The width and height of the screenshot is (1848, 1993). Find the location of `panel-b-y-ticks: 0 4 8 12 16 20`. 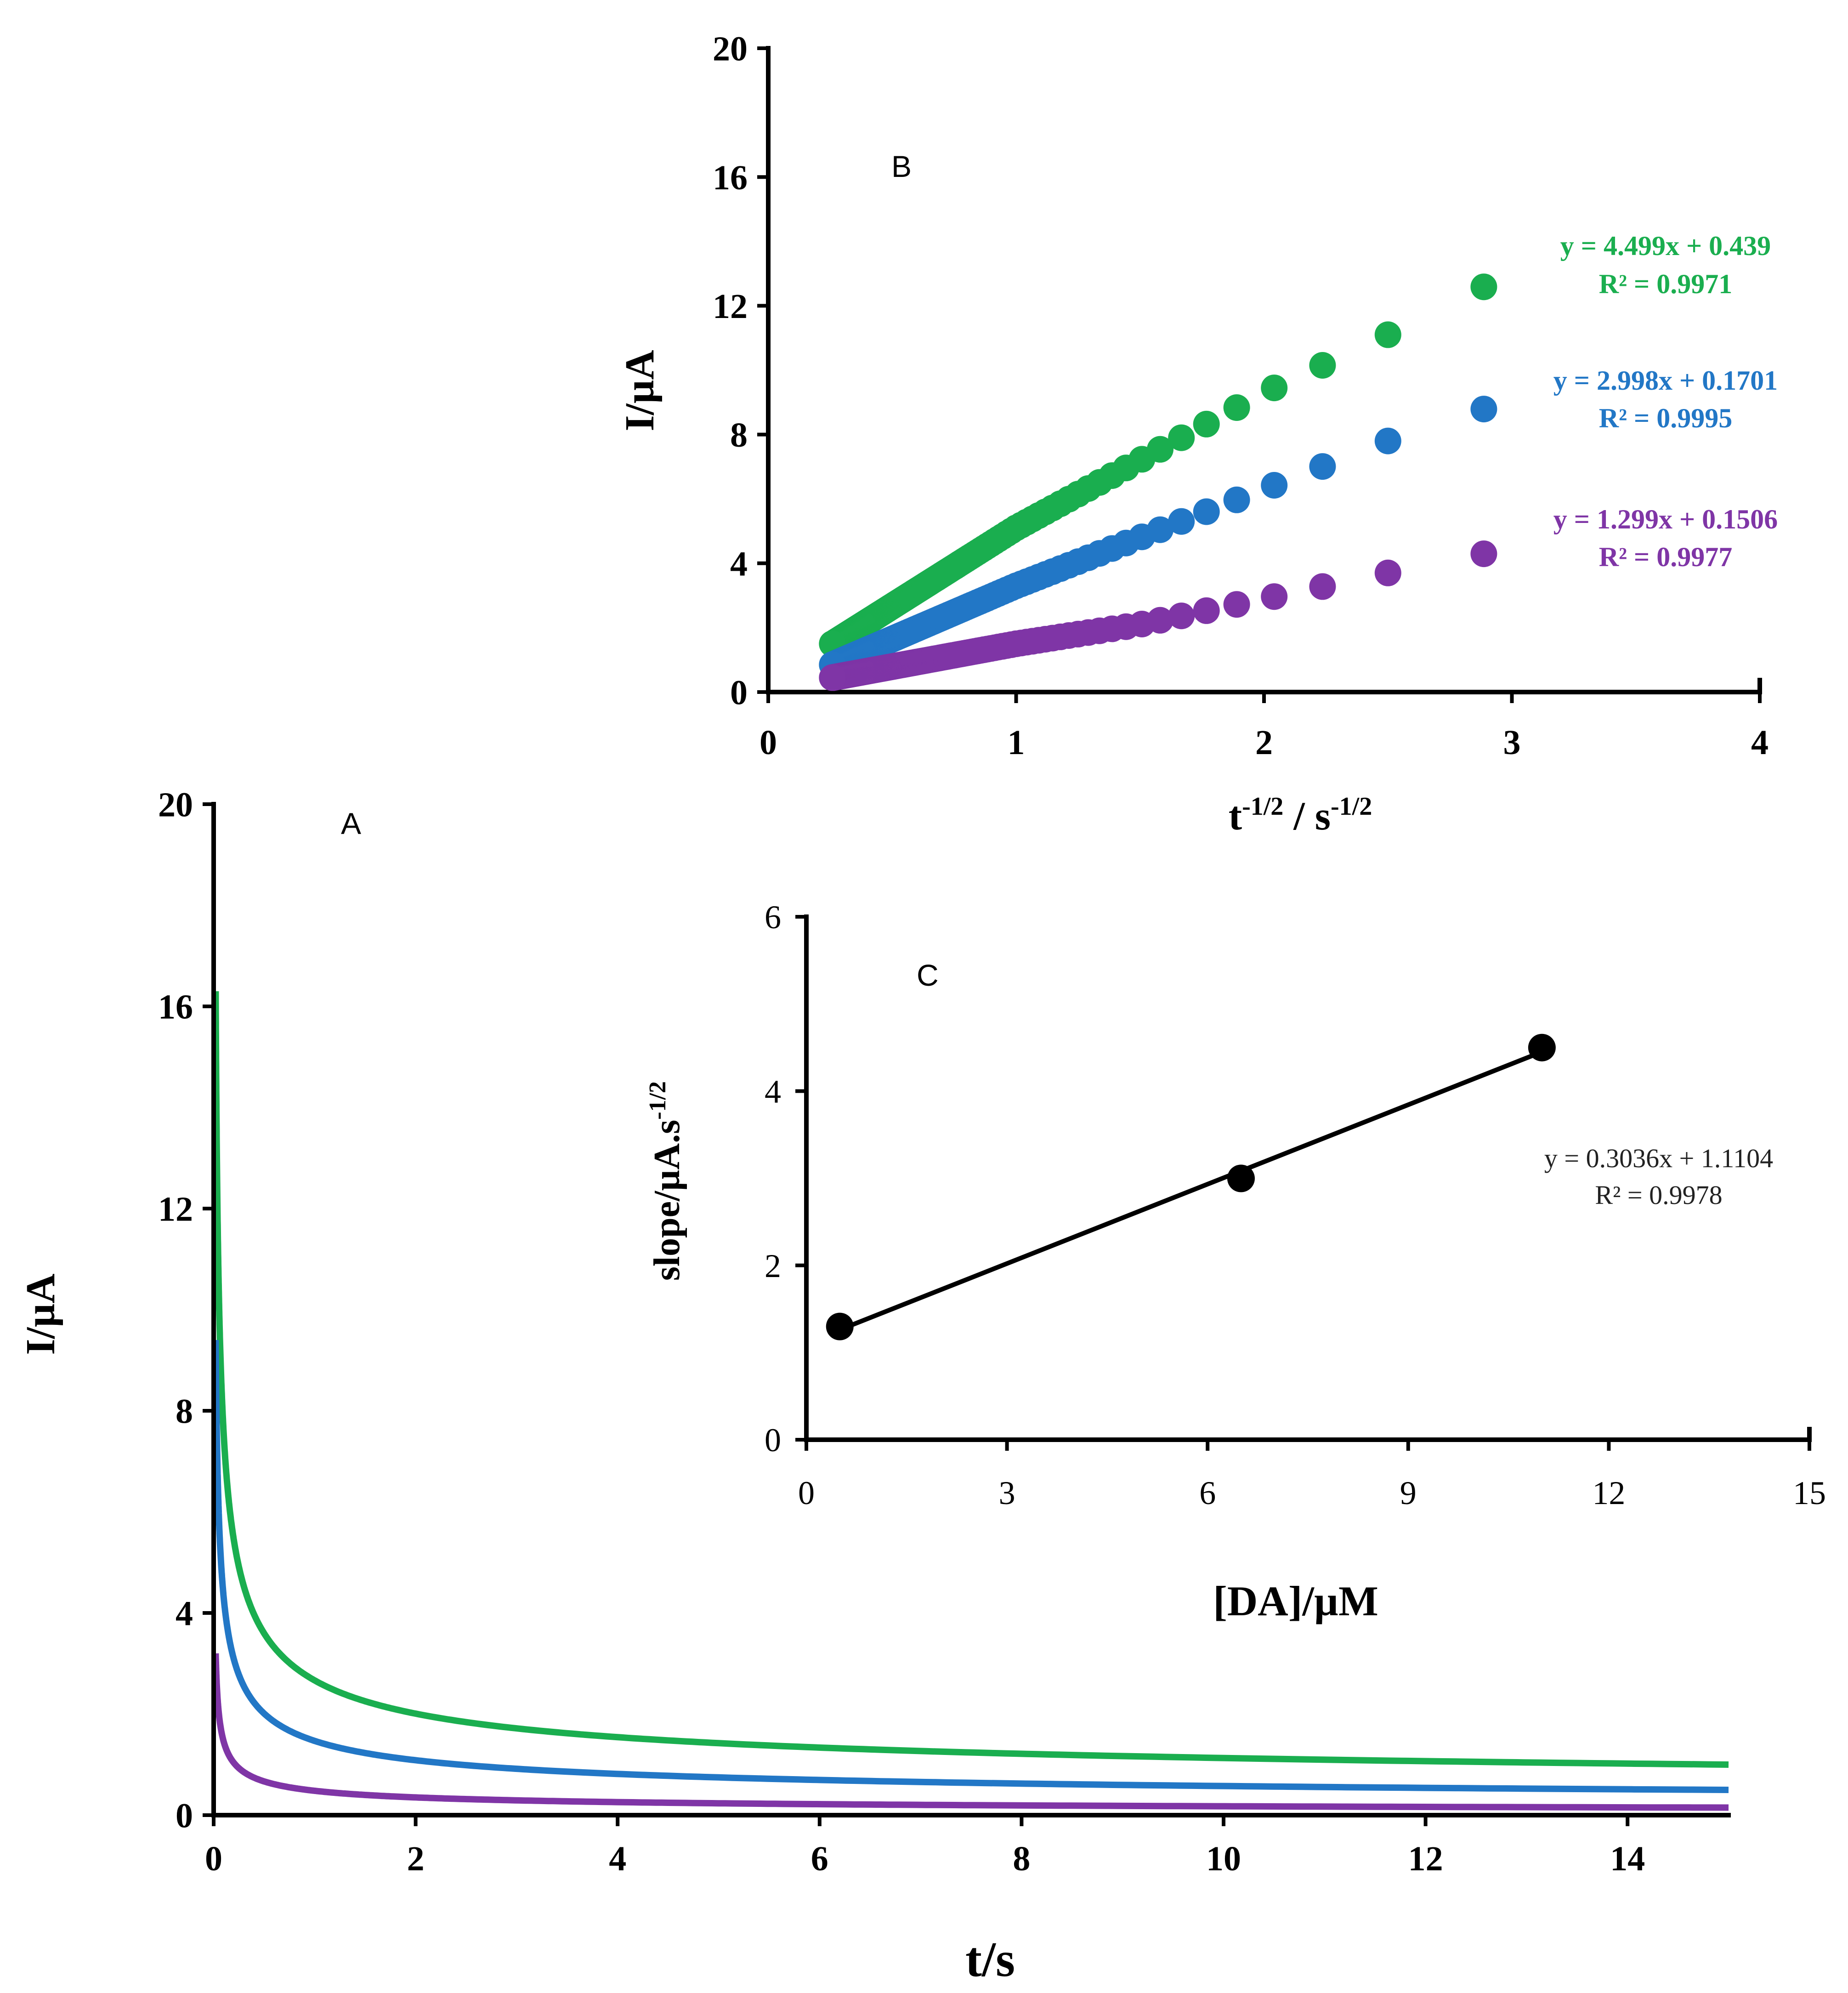

panel-b-y-ticks: 0 4 8 12 16 20 is located at coordinates (740, 371).